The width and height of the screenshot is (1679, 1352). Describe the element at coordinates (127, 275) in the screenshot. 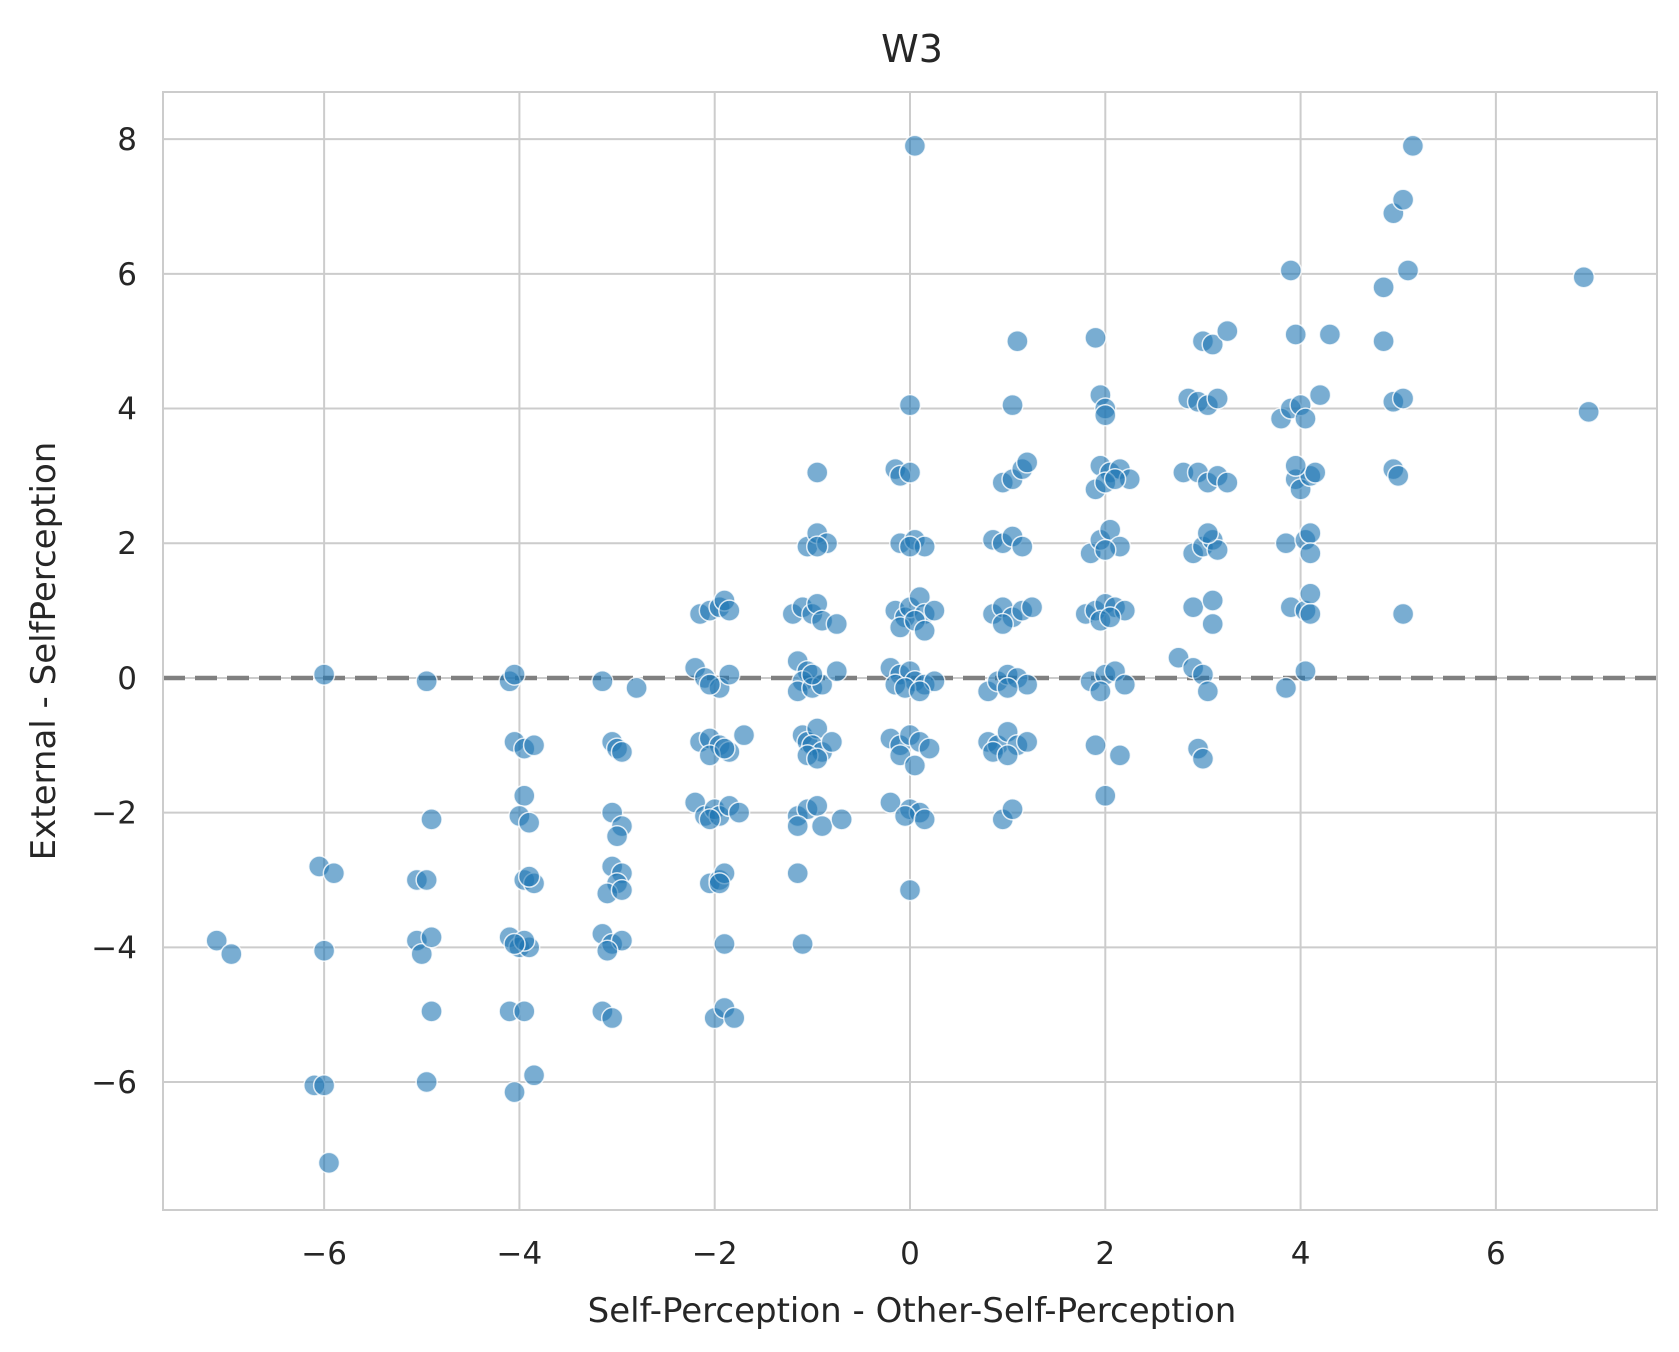

I see `y-tick-label: 6` at that location.